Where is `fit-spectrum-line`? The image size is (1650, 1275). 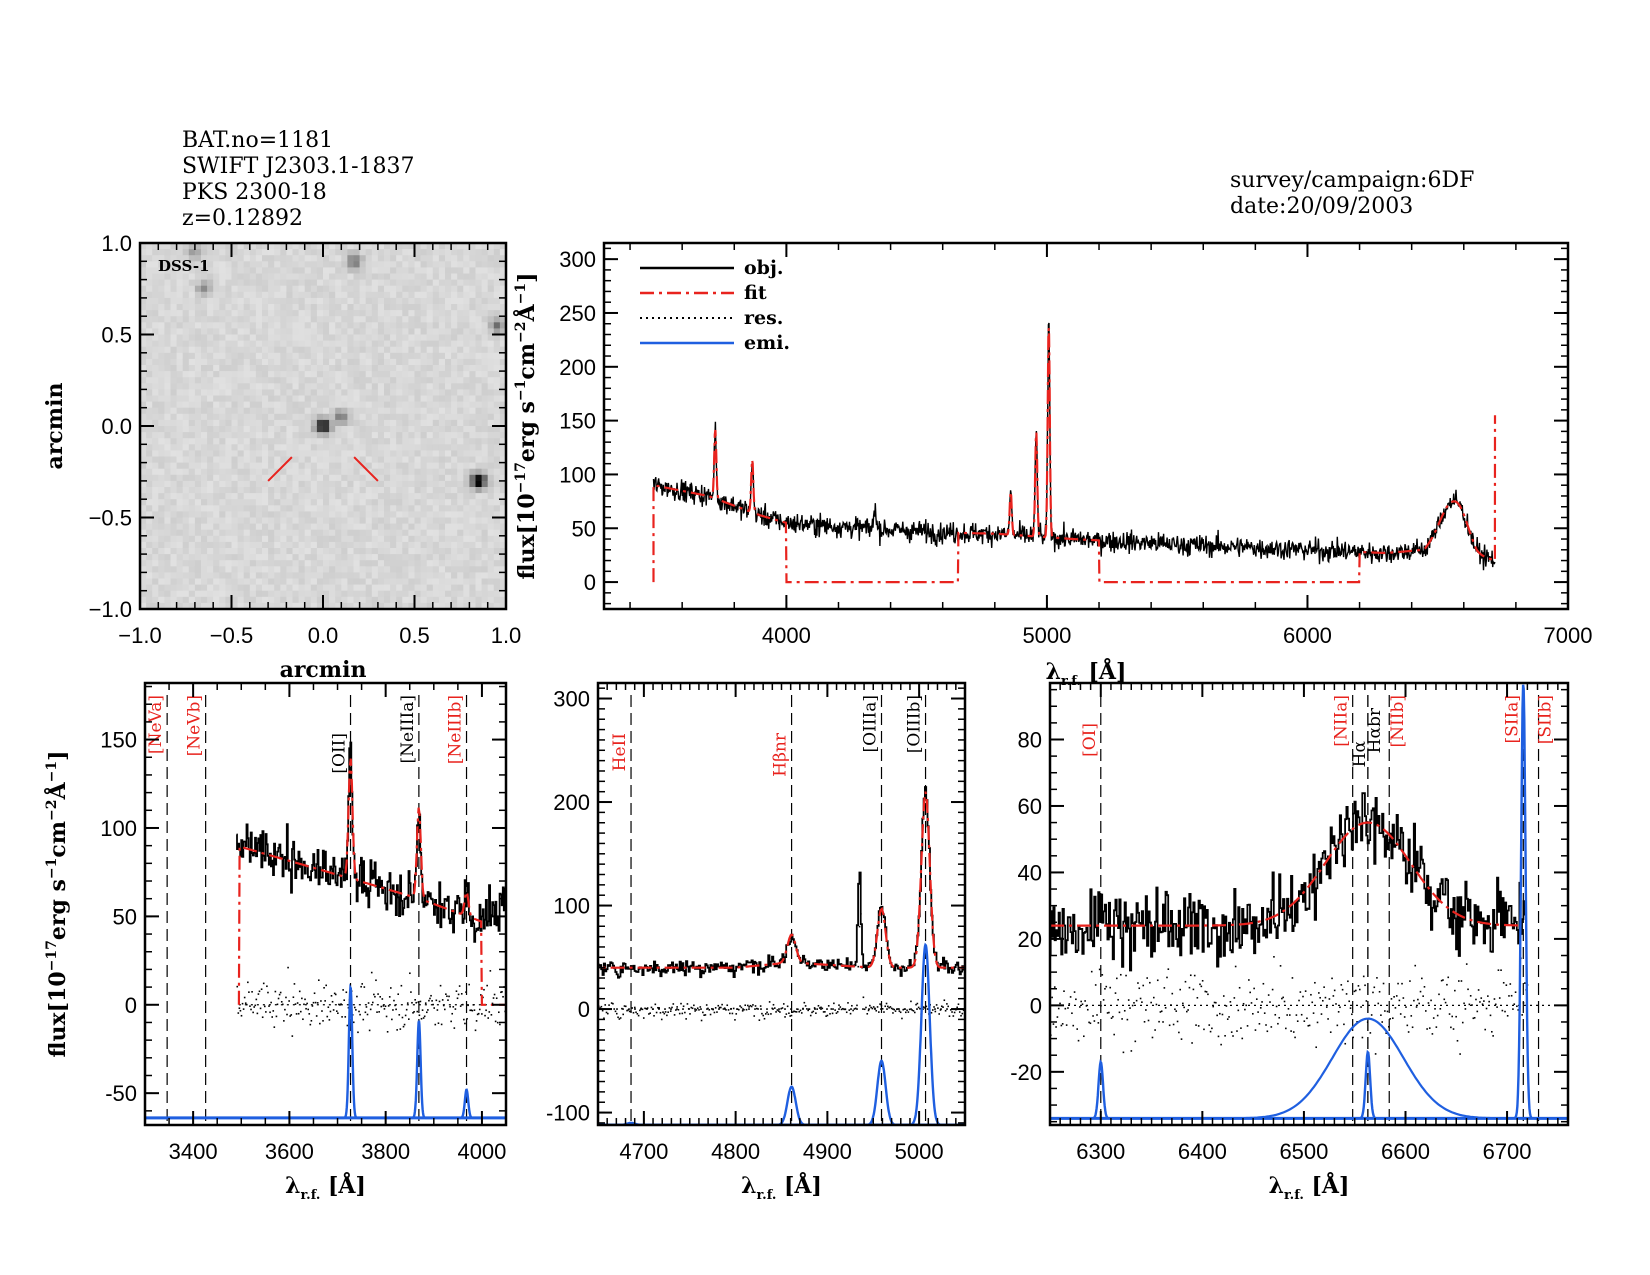
fit-spectrum-line is located at coordinates (781, 900).